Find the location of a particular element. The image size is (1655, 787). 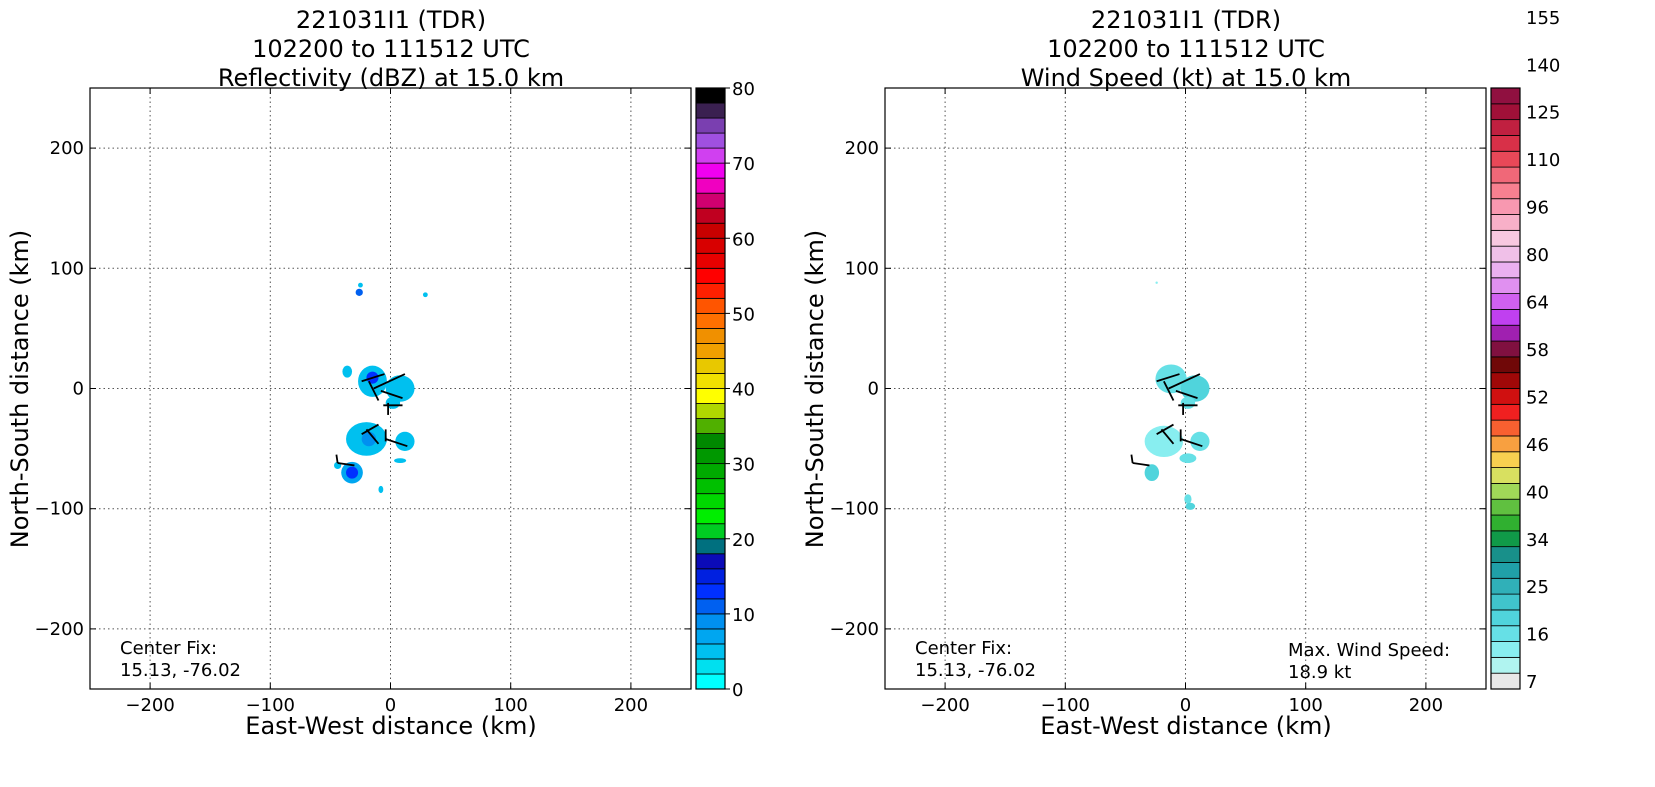

colorbar-tick-label: 40 is located at coordinates (743, 390).